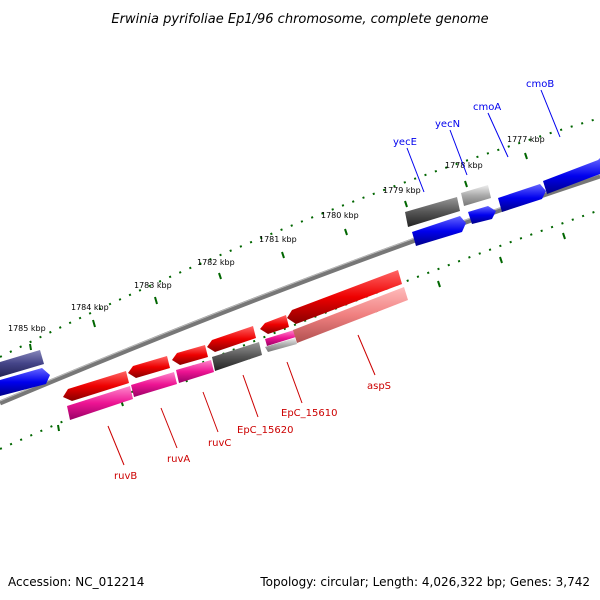  Describe the element at coordinates (153, 285) in the screenshot. I see `tick-label: 1783 kbp` at that location.